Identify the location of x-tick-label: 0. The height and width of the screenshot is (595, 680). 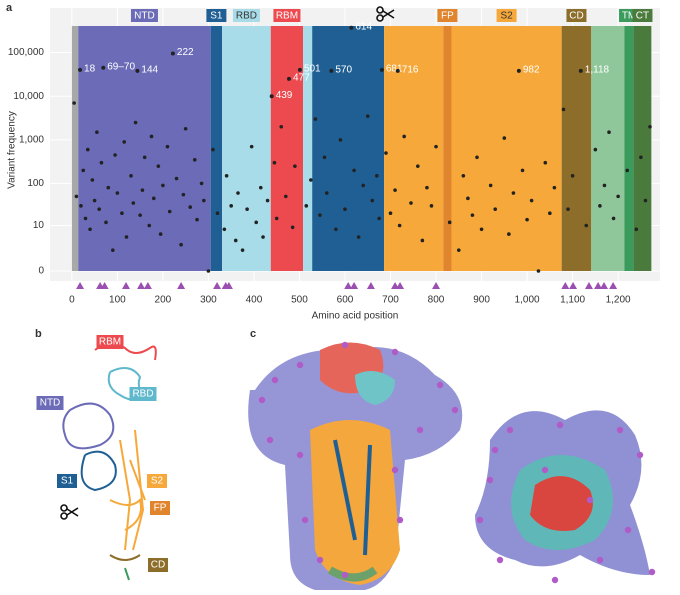
(72, 300).